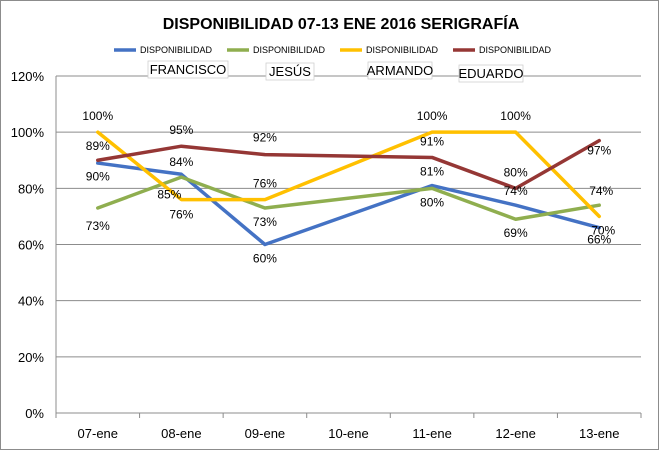  What do you see at coordinates (515, 433) in the screenshot?
I see `x-tick-label: 12-ene` at bounding box center [515, 433].